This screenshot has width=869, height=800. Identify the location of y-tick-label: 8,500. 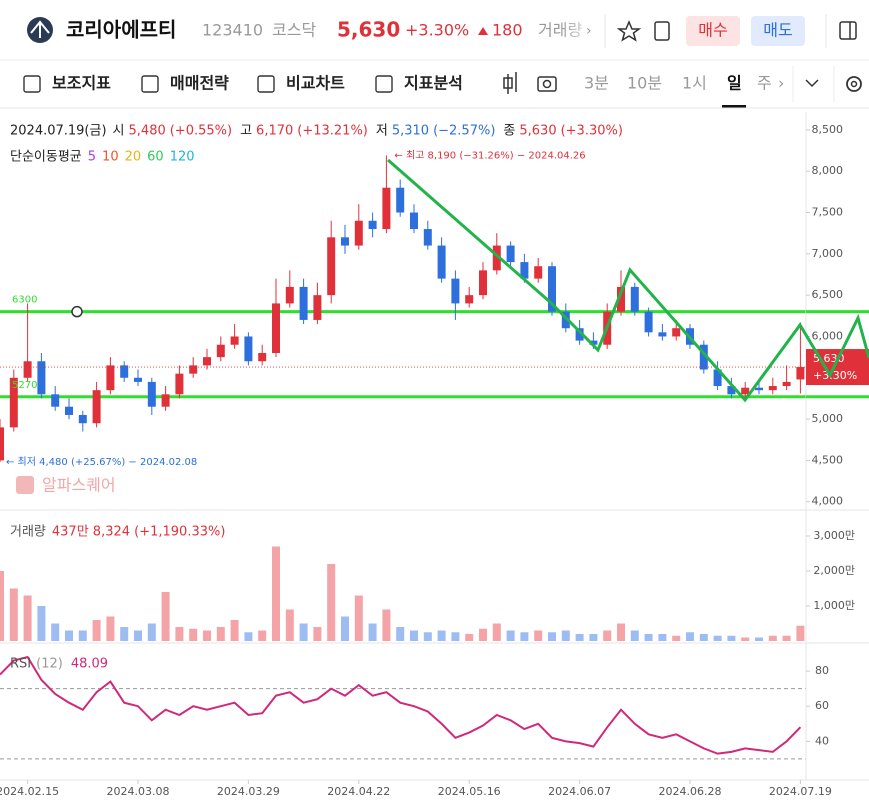
(828, 129).